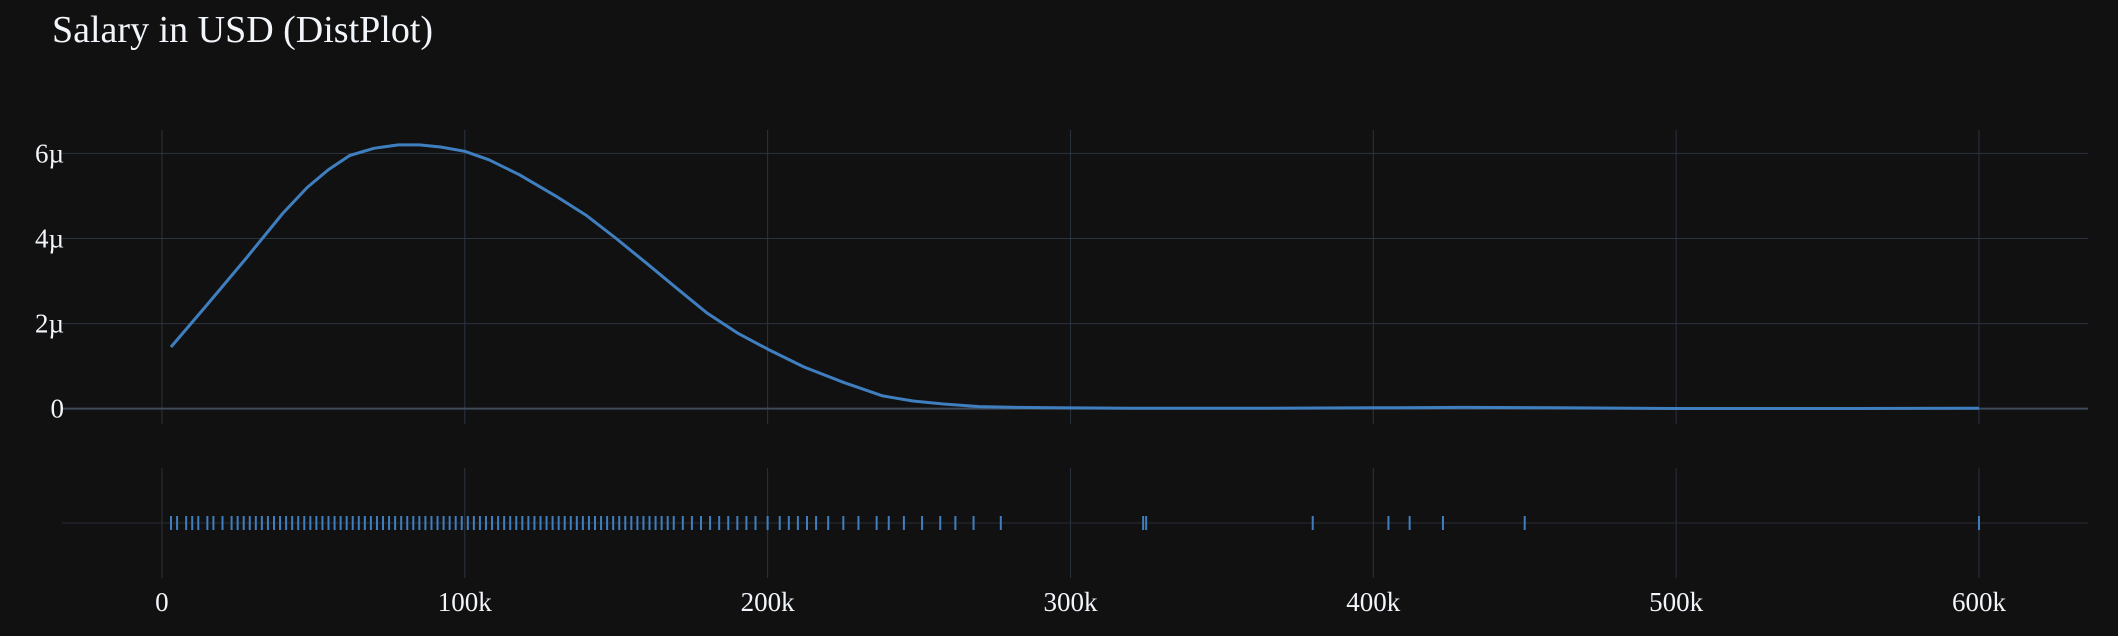 The width and height of the screenshot is (2118, 636). Describe the element at coordinates (58, 409) in the screenshot. I see `y-tick-label: 0` at that location.